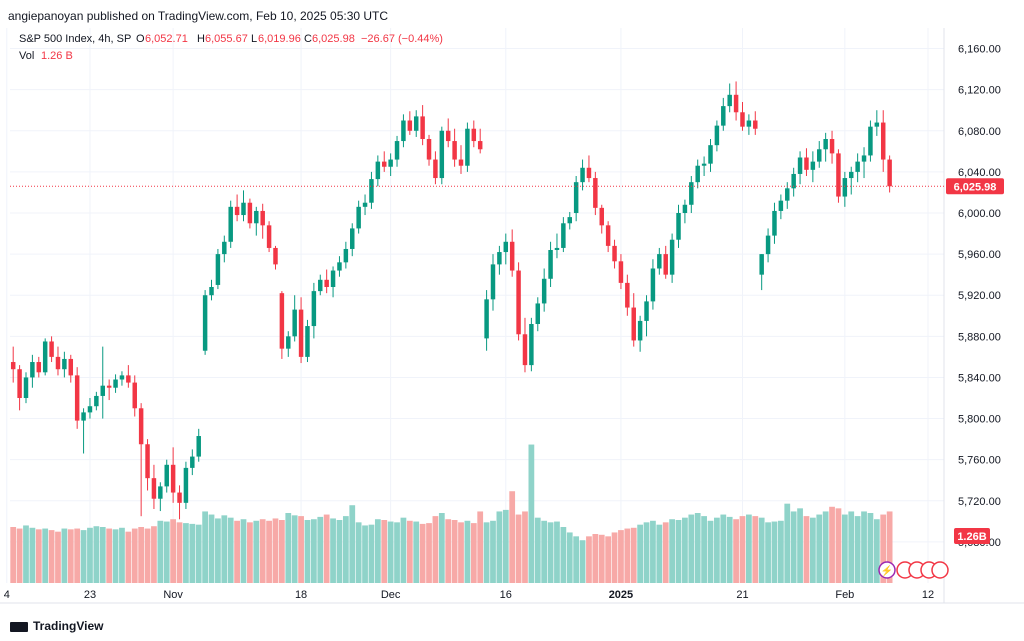 The height and width of the screenshot is (641, 1024). I want to click on y-tick-label: 6,040.00, so click(979, 173).